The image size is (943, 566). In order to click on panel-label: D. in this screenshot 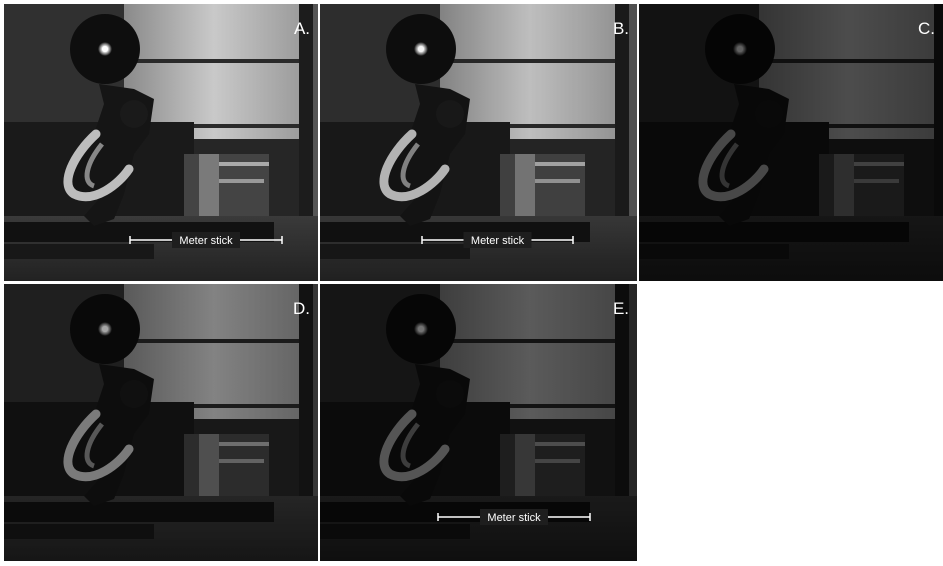, I will do `click(301, 308)`.